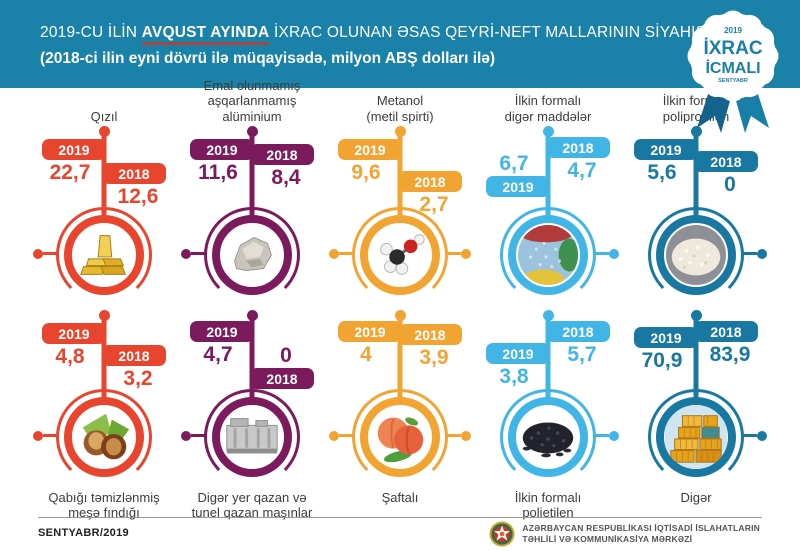 The width and height of the screenshot is (800, 551). I want to click on value-2019: 11,6, so click(218, 172).